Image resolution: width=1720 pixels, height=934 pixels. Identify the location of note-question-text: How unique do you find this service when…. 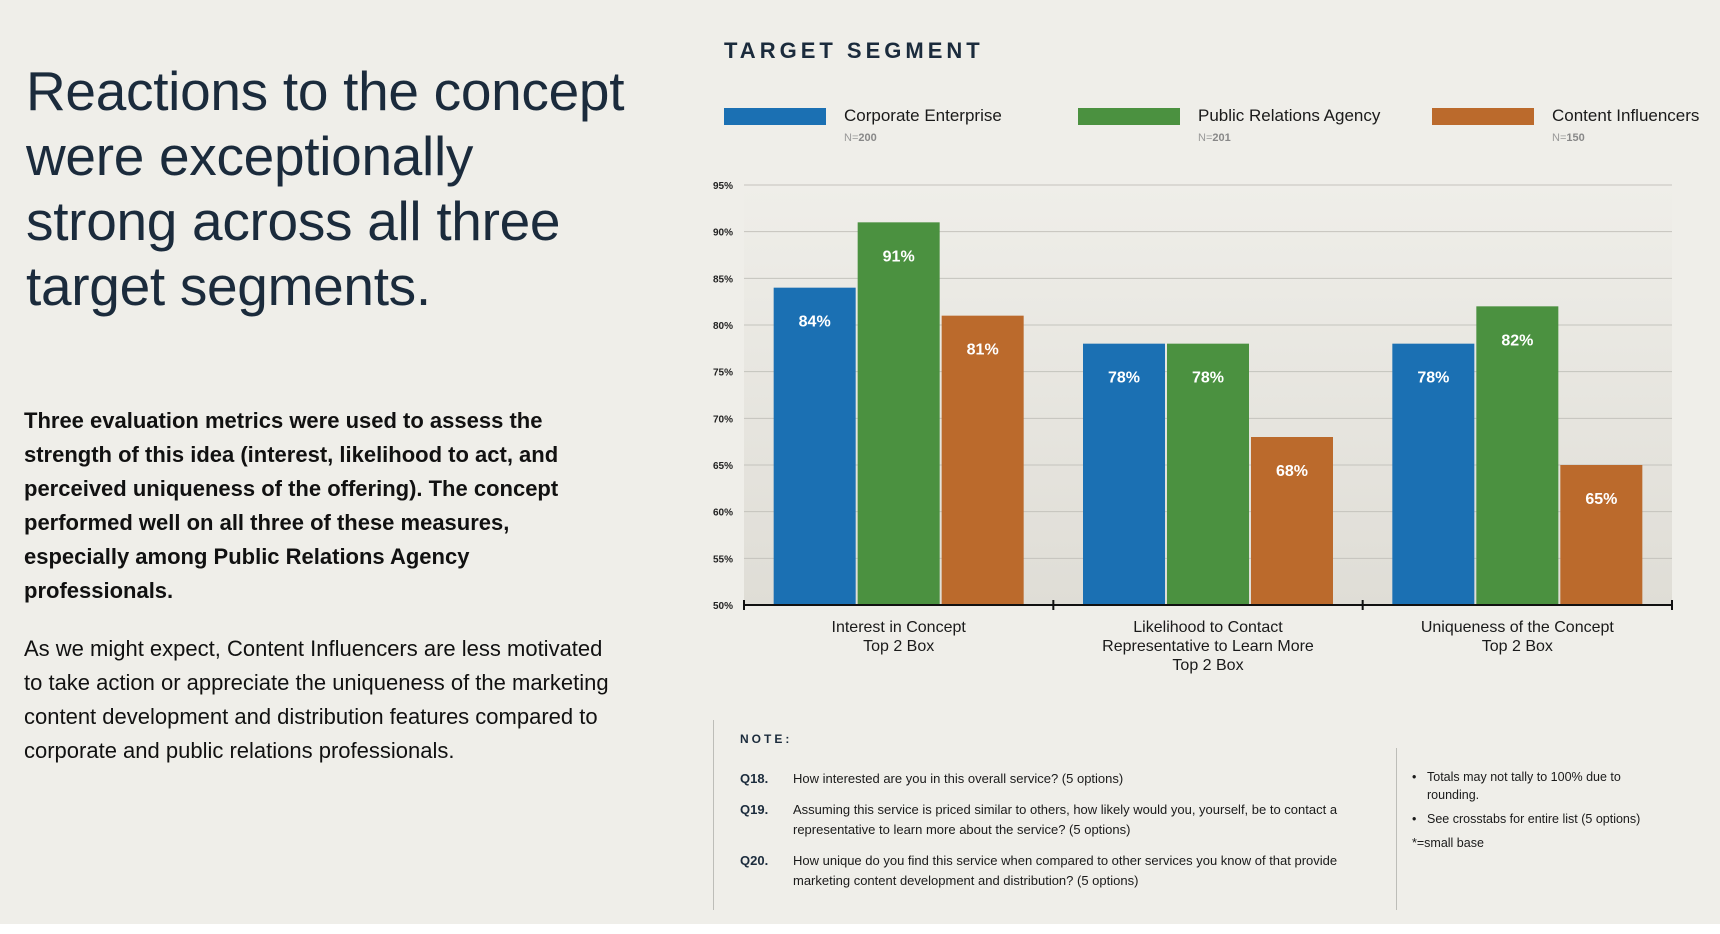
(1065, 870).